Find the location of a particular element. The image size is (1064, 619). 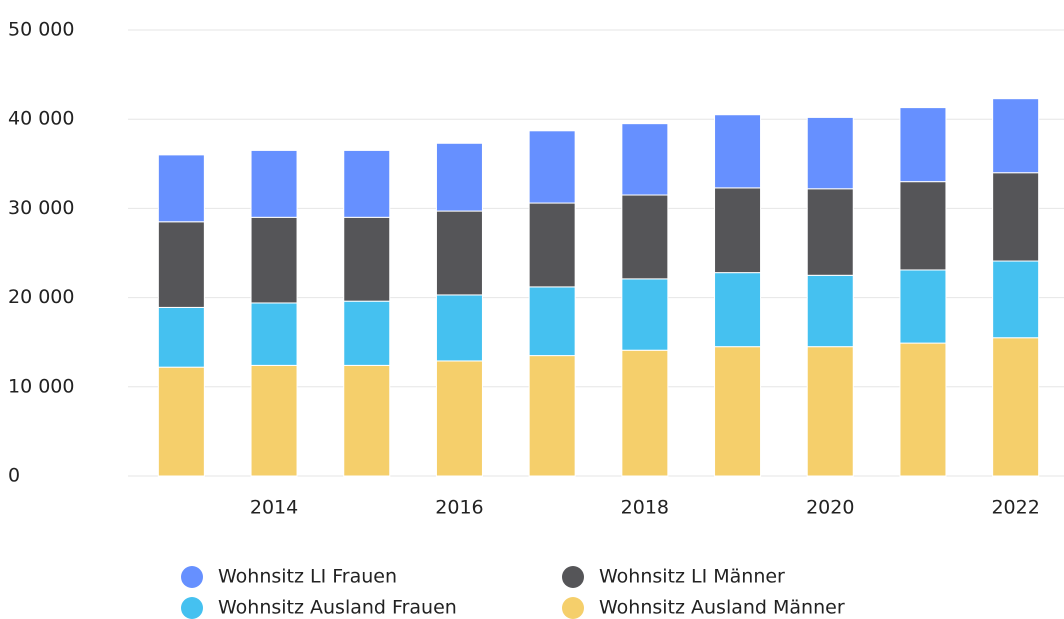

x-tick-label: 2016 is located at coordinates (459, 508).